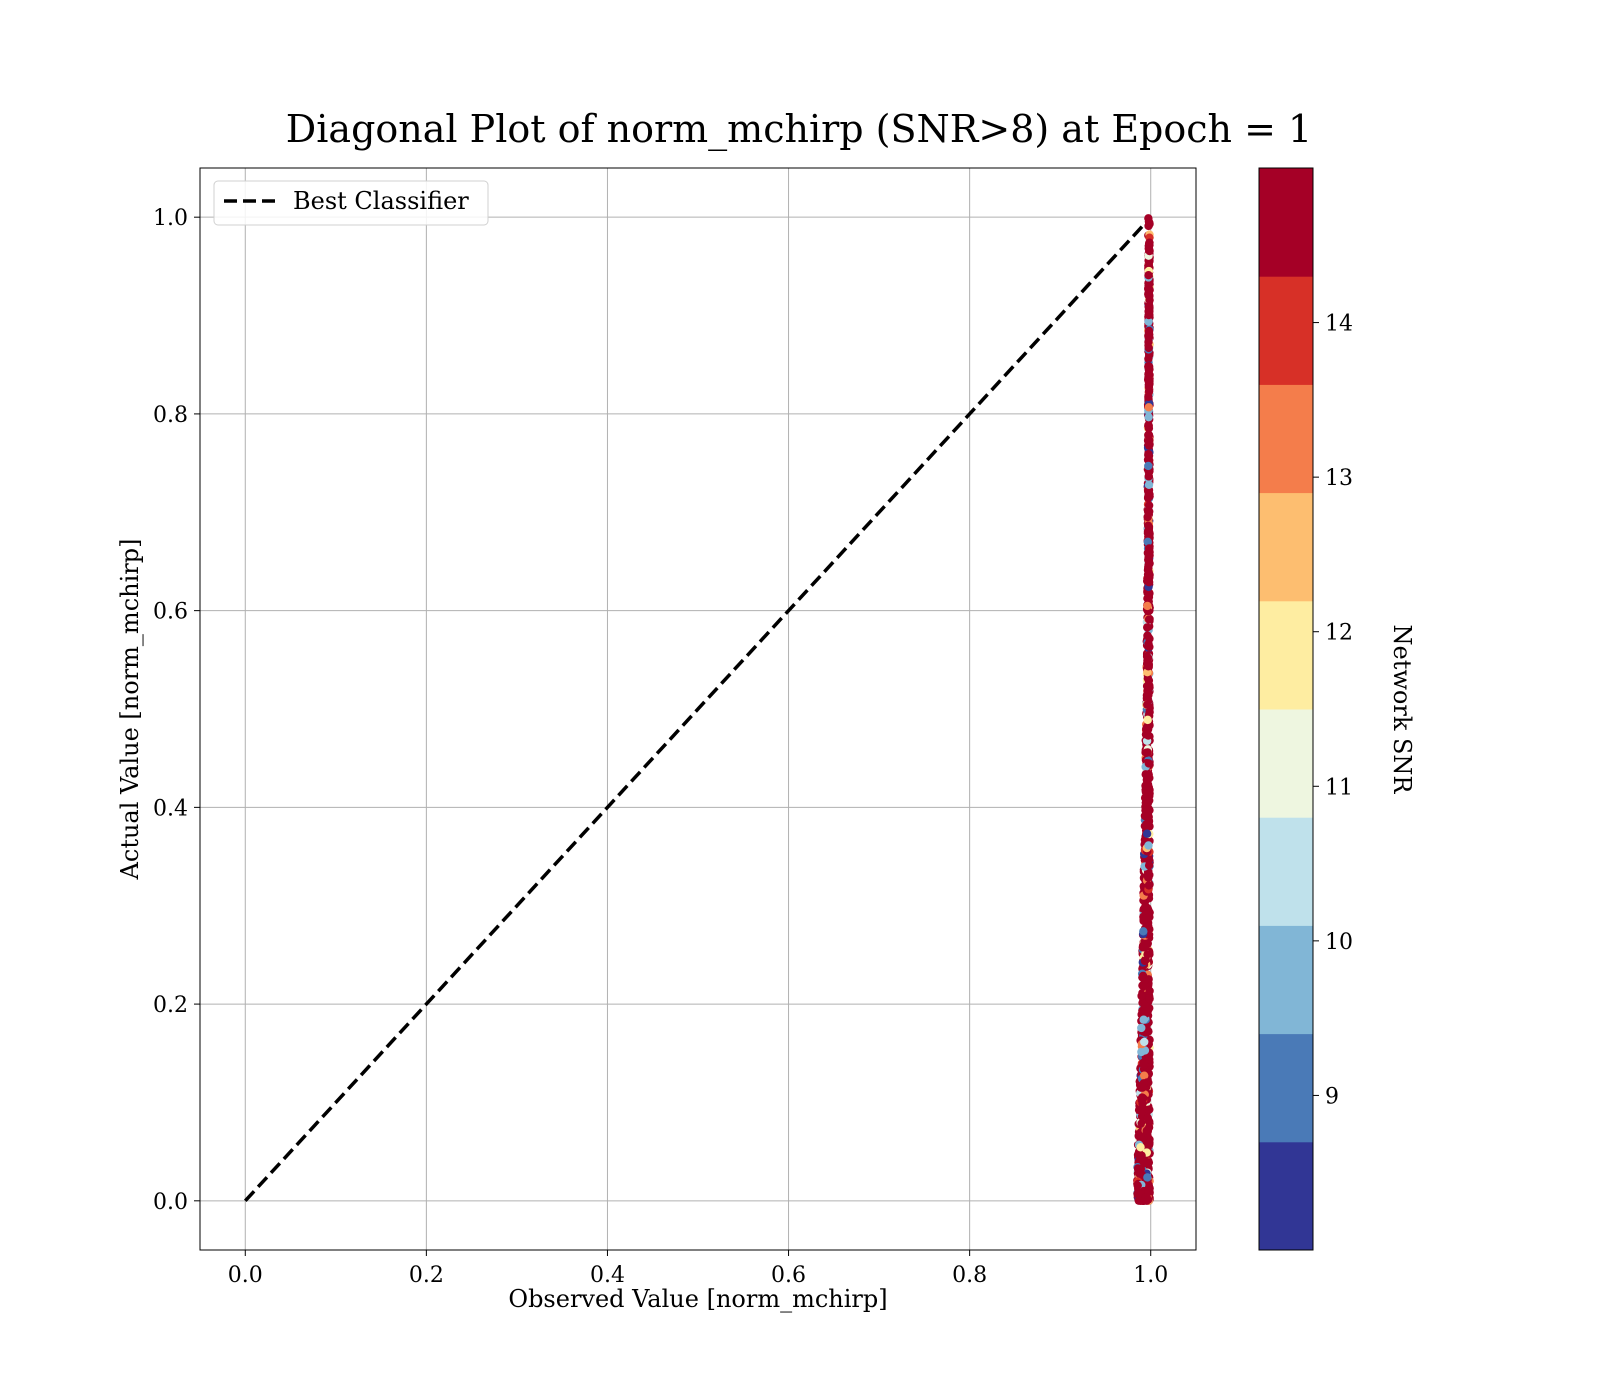 The image size is (1600, 1400). What do you see at coordinates (1143, 710) in the screenshot?
I see `scatter-points` at bounding box center [1143, 710].